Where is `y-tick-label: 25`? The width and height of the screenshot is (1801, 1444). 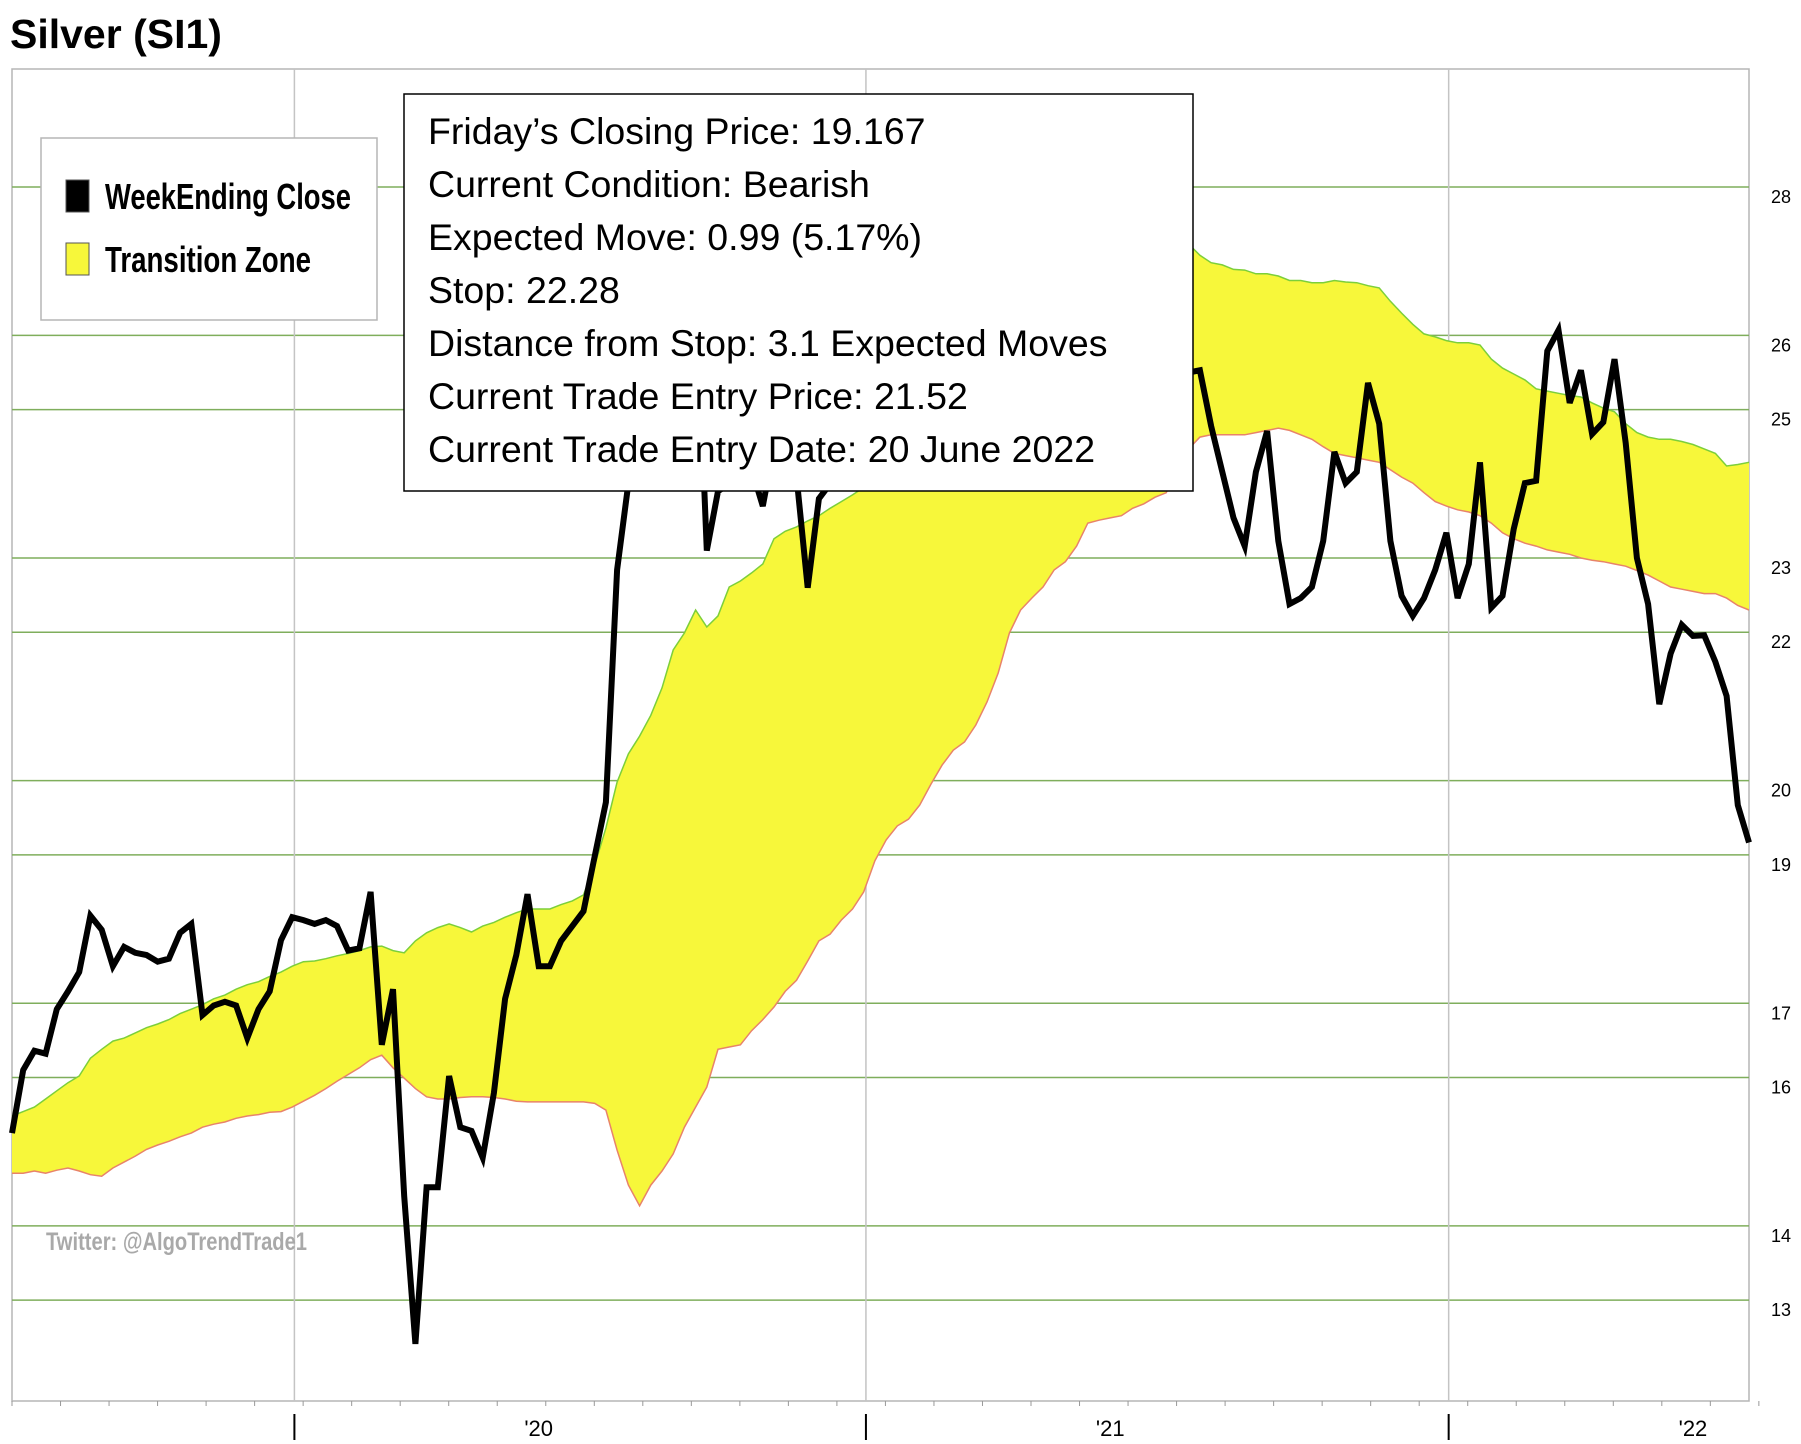
y-tick-label: 25 is located at coordinates (1781, 420).